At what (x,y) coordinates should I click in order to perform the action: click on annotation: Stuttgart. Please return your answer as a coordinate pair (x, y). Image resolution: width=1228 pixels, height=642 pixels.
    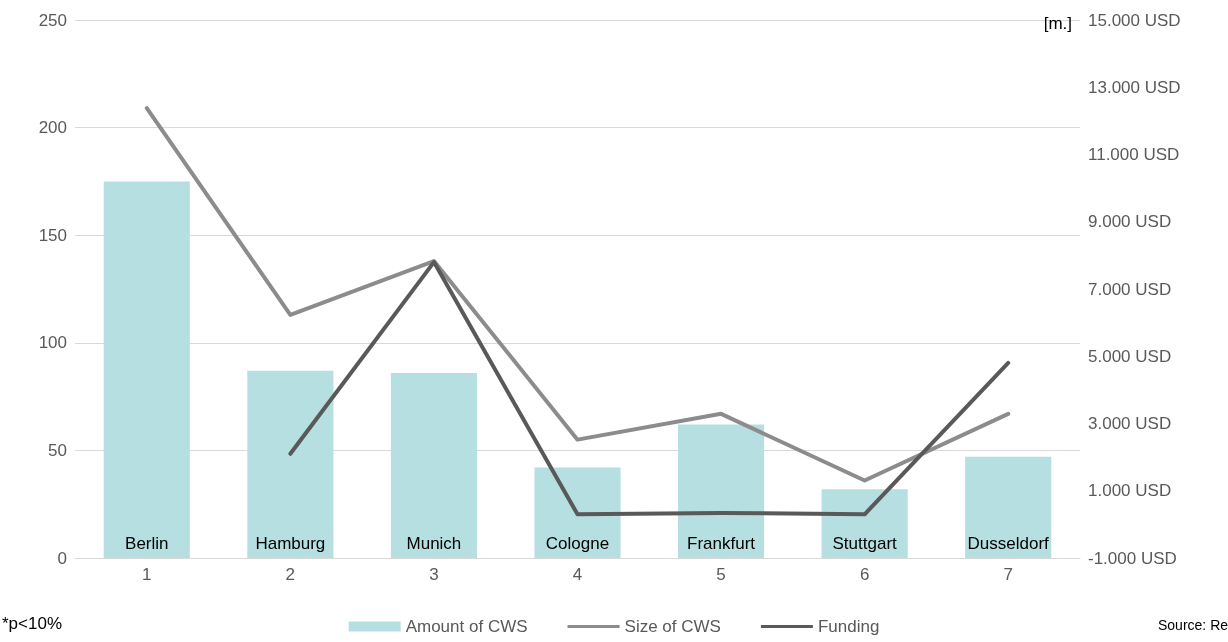
    Looking at the image, I should click on (865, 543).